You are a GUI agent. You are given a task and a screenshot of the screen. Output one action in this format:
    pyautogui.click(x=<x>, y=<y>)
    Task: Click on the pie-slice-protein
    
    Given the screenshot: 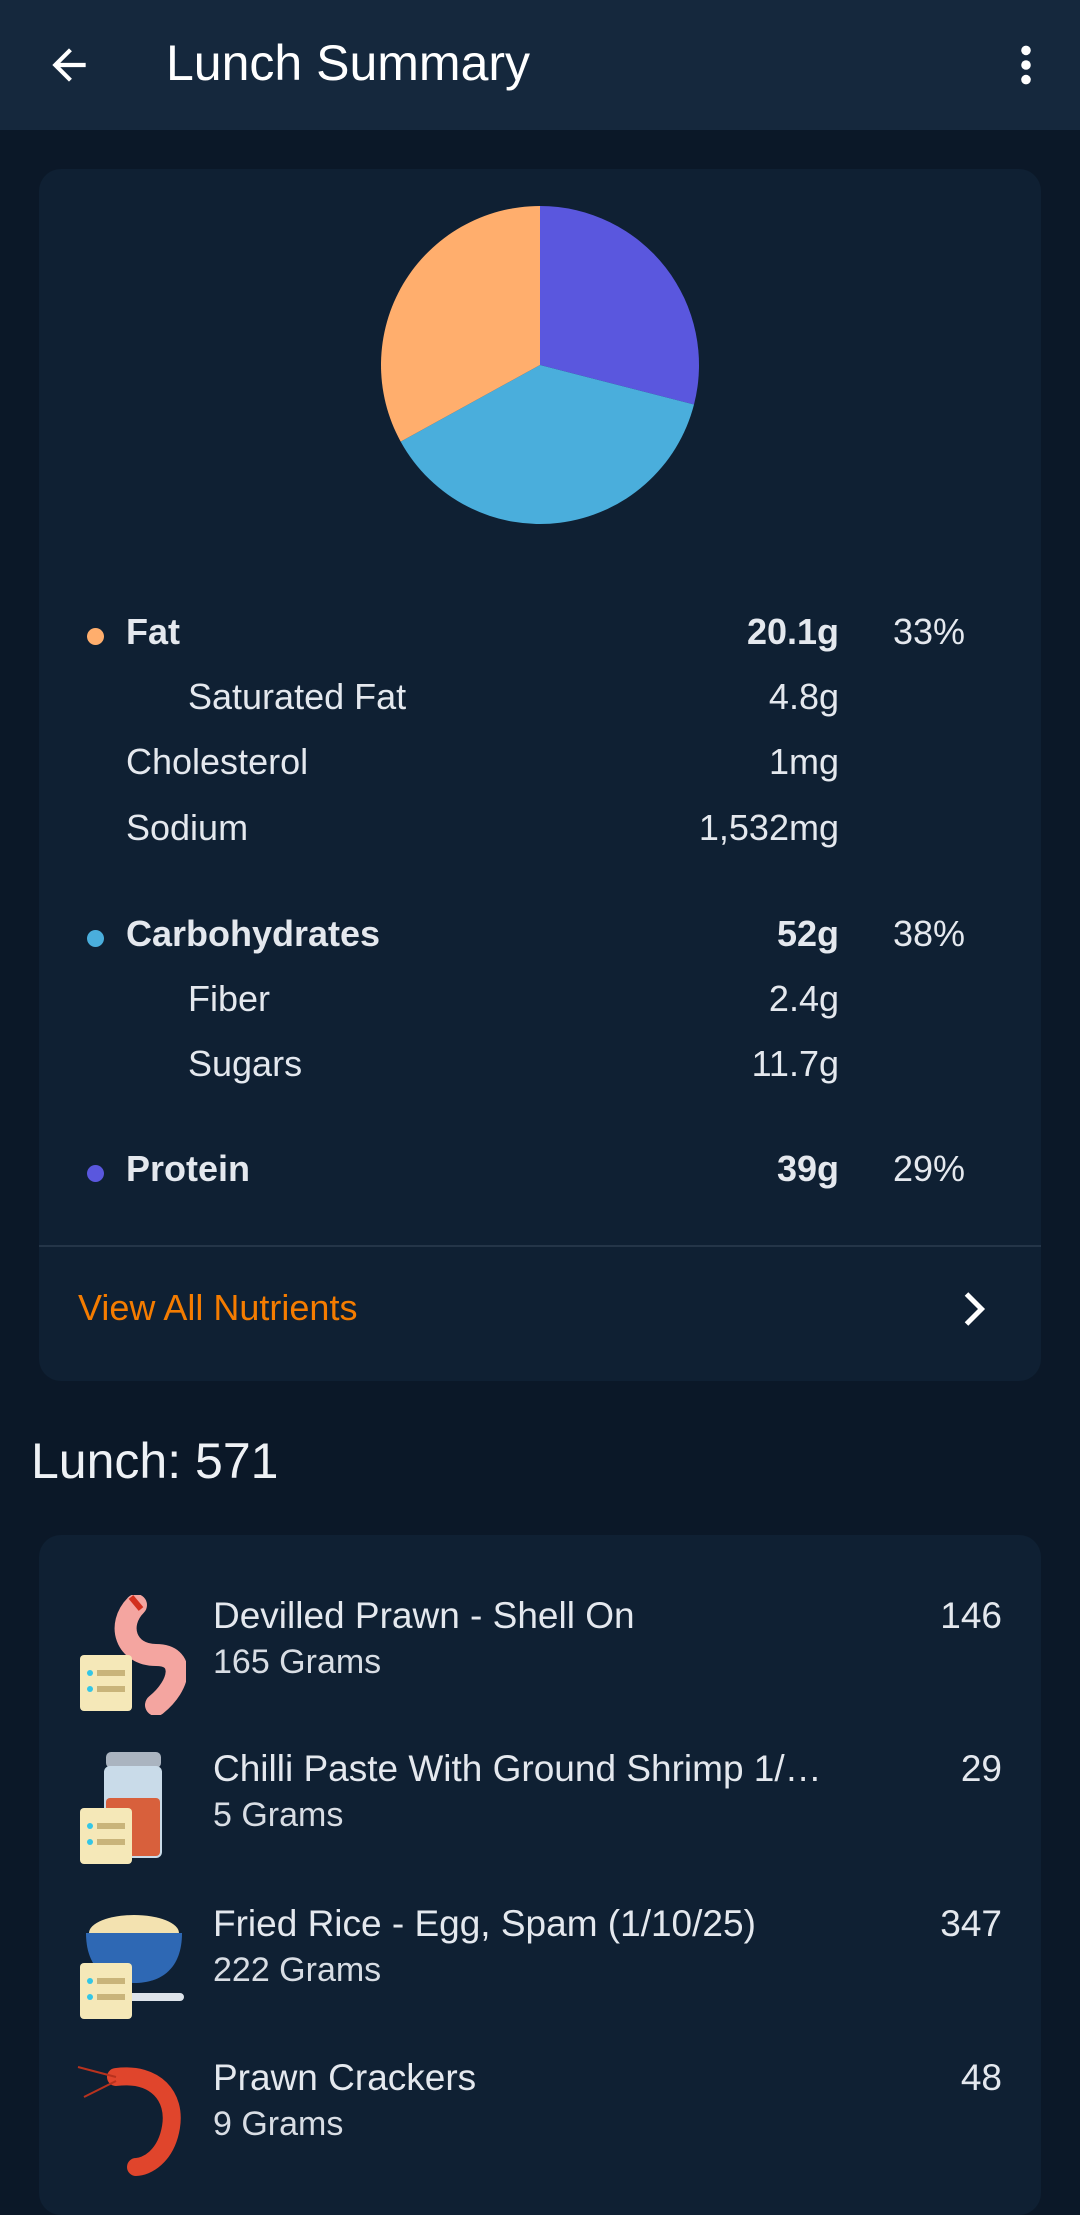 What is the action you would take?
    pyautogui.click(x=619, y=305)
    